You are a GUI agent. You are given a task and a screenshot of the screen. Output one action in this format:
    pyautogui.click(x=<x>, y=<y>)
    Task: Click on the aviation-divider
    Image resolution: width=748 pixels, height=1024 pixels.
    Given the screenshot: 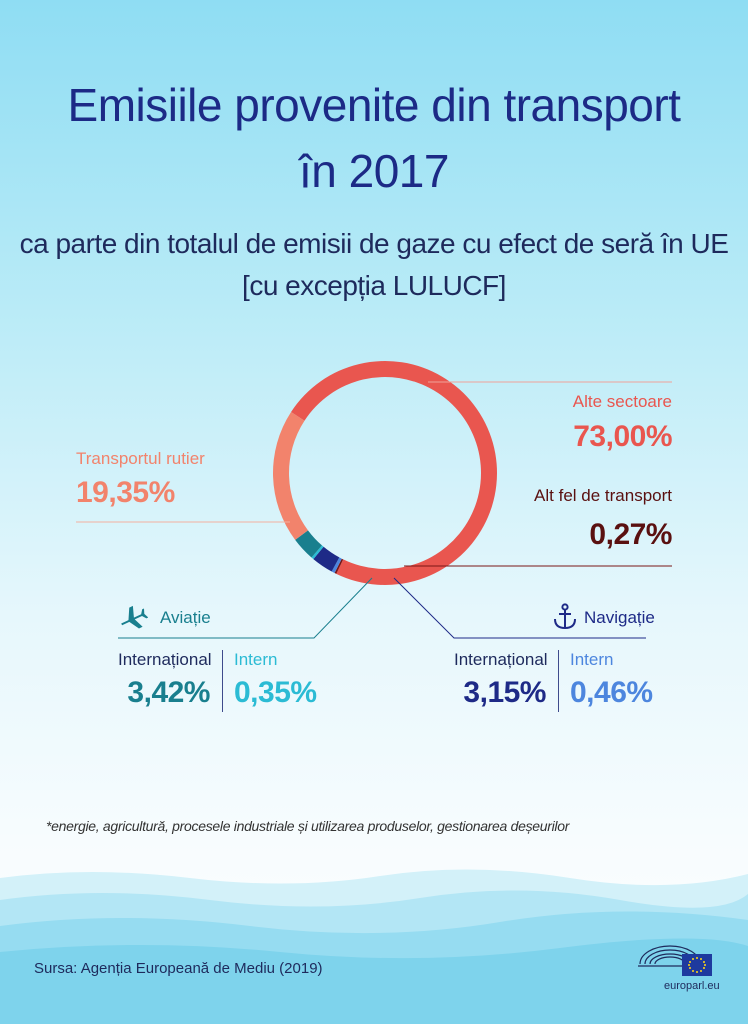 What is the action you would take?
    pyautogui.click(x=222, y=681)
    